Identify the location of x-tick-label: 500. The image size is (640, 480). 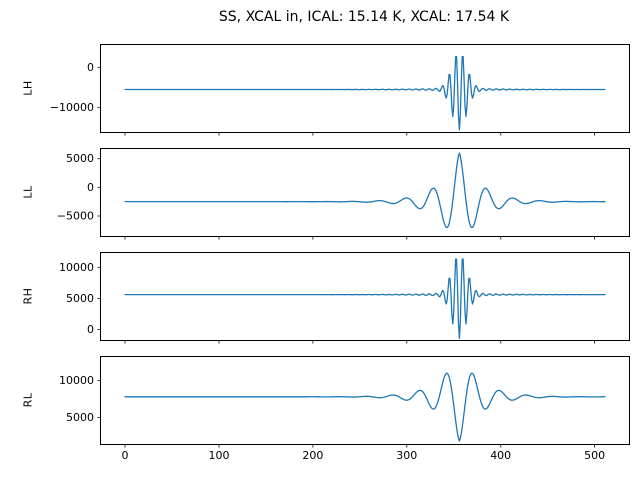
(594, 455).